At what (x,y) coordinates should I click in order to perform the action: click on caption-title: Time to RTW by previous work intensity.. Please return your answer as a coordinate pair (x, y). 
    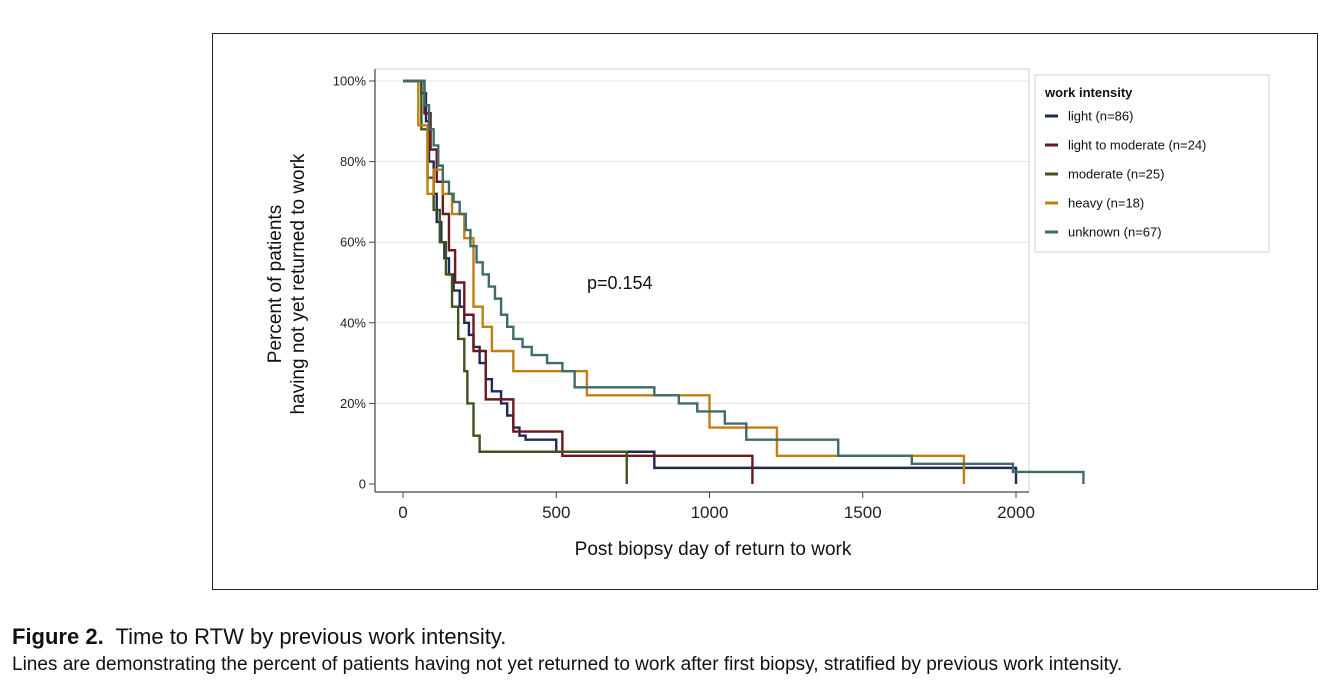
    Looking at the image, I should click on (311, 636).